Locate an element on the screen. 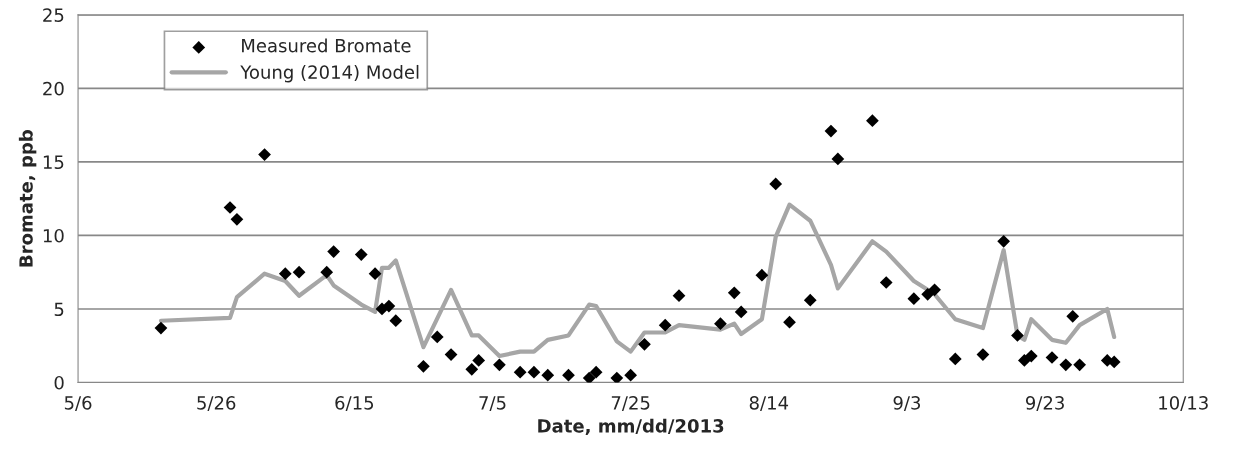 This screenshot has width=1239, height=450. x-tick-label: 5/6 is located at coordinates (78, 404).